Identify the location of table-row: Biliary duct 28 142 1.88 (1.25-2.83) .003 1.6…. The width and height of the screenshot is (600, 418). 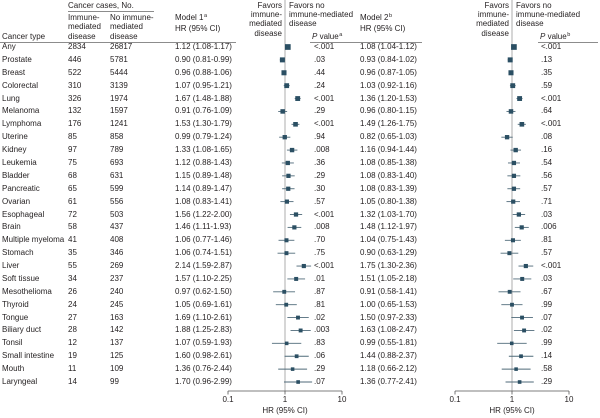
(300, 330).